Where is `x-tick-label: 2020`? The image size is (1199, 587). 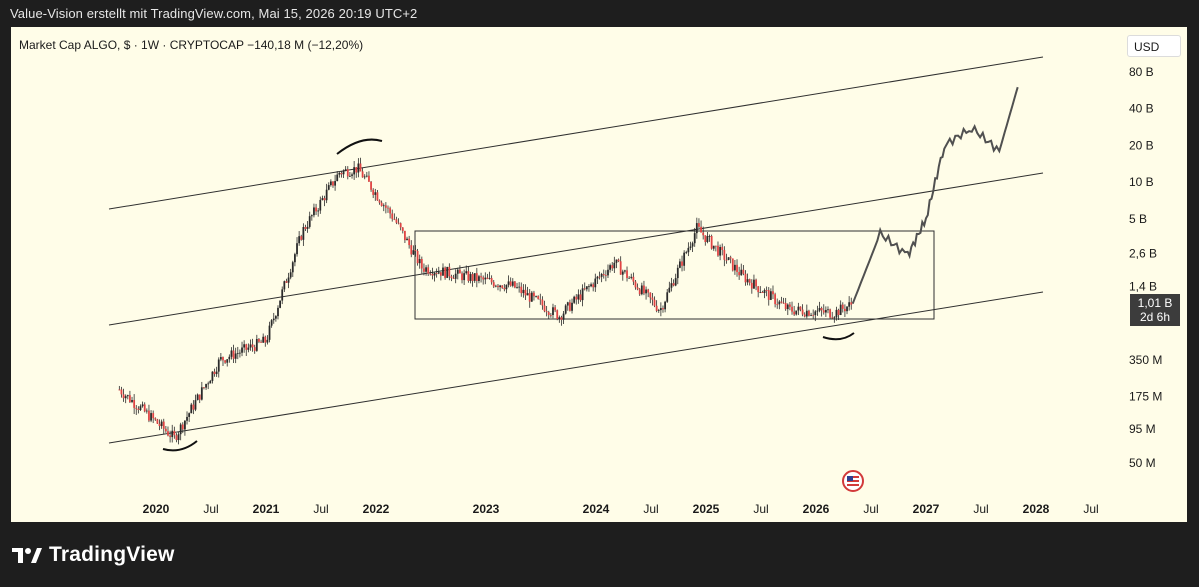
x-tick-label: 2020 is located at coordinates (156, 509).